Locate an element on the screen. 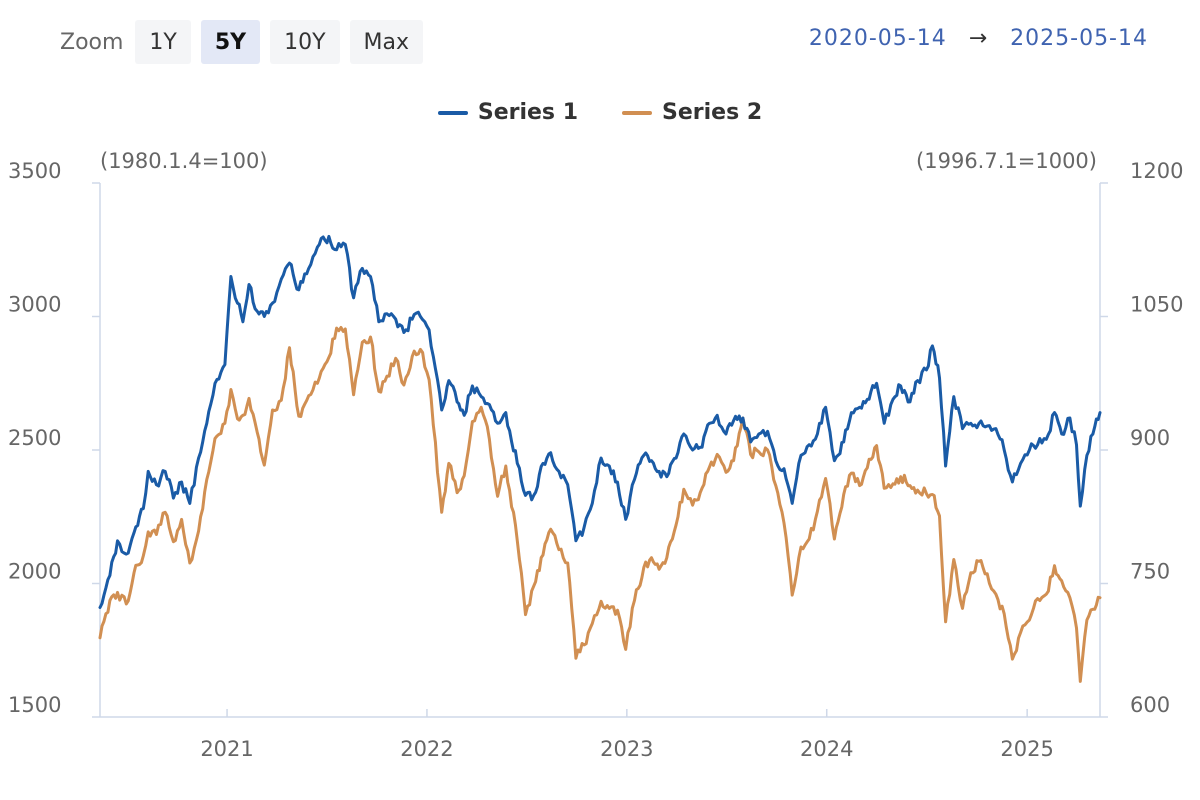 This screenshot has height=800, width=1200. date-range-start: 2020-05-14 is located at coordinates (877, 38).